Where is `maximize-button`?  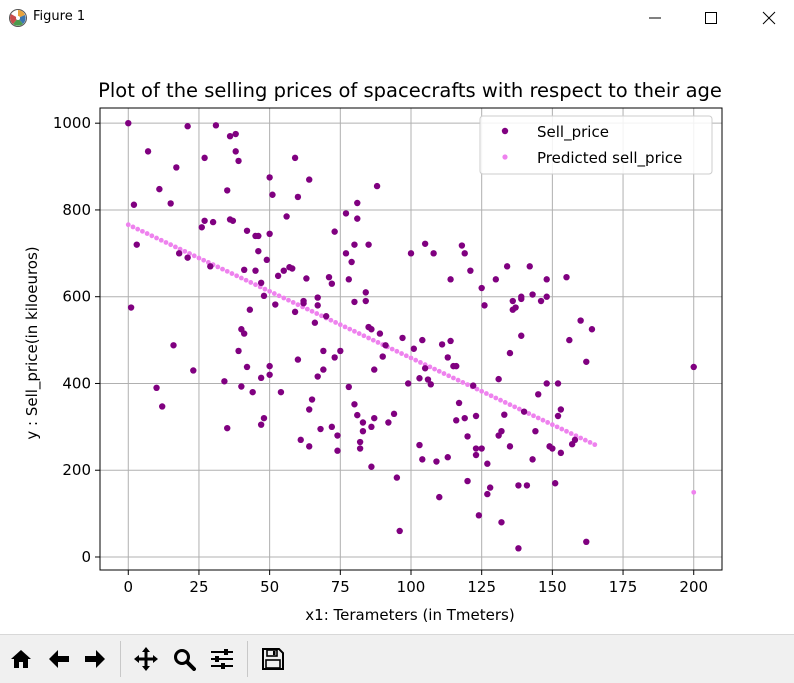
maximize-button is located at coordinates (711, 18).